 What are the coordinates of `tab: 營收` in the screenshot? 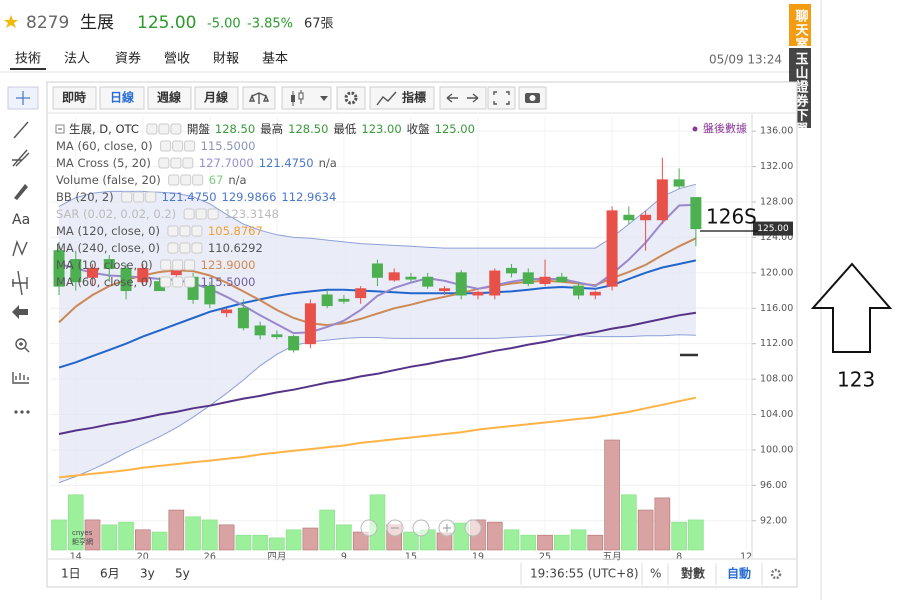 It's located at (177, 59).